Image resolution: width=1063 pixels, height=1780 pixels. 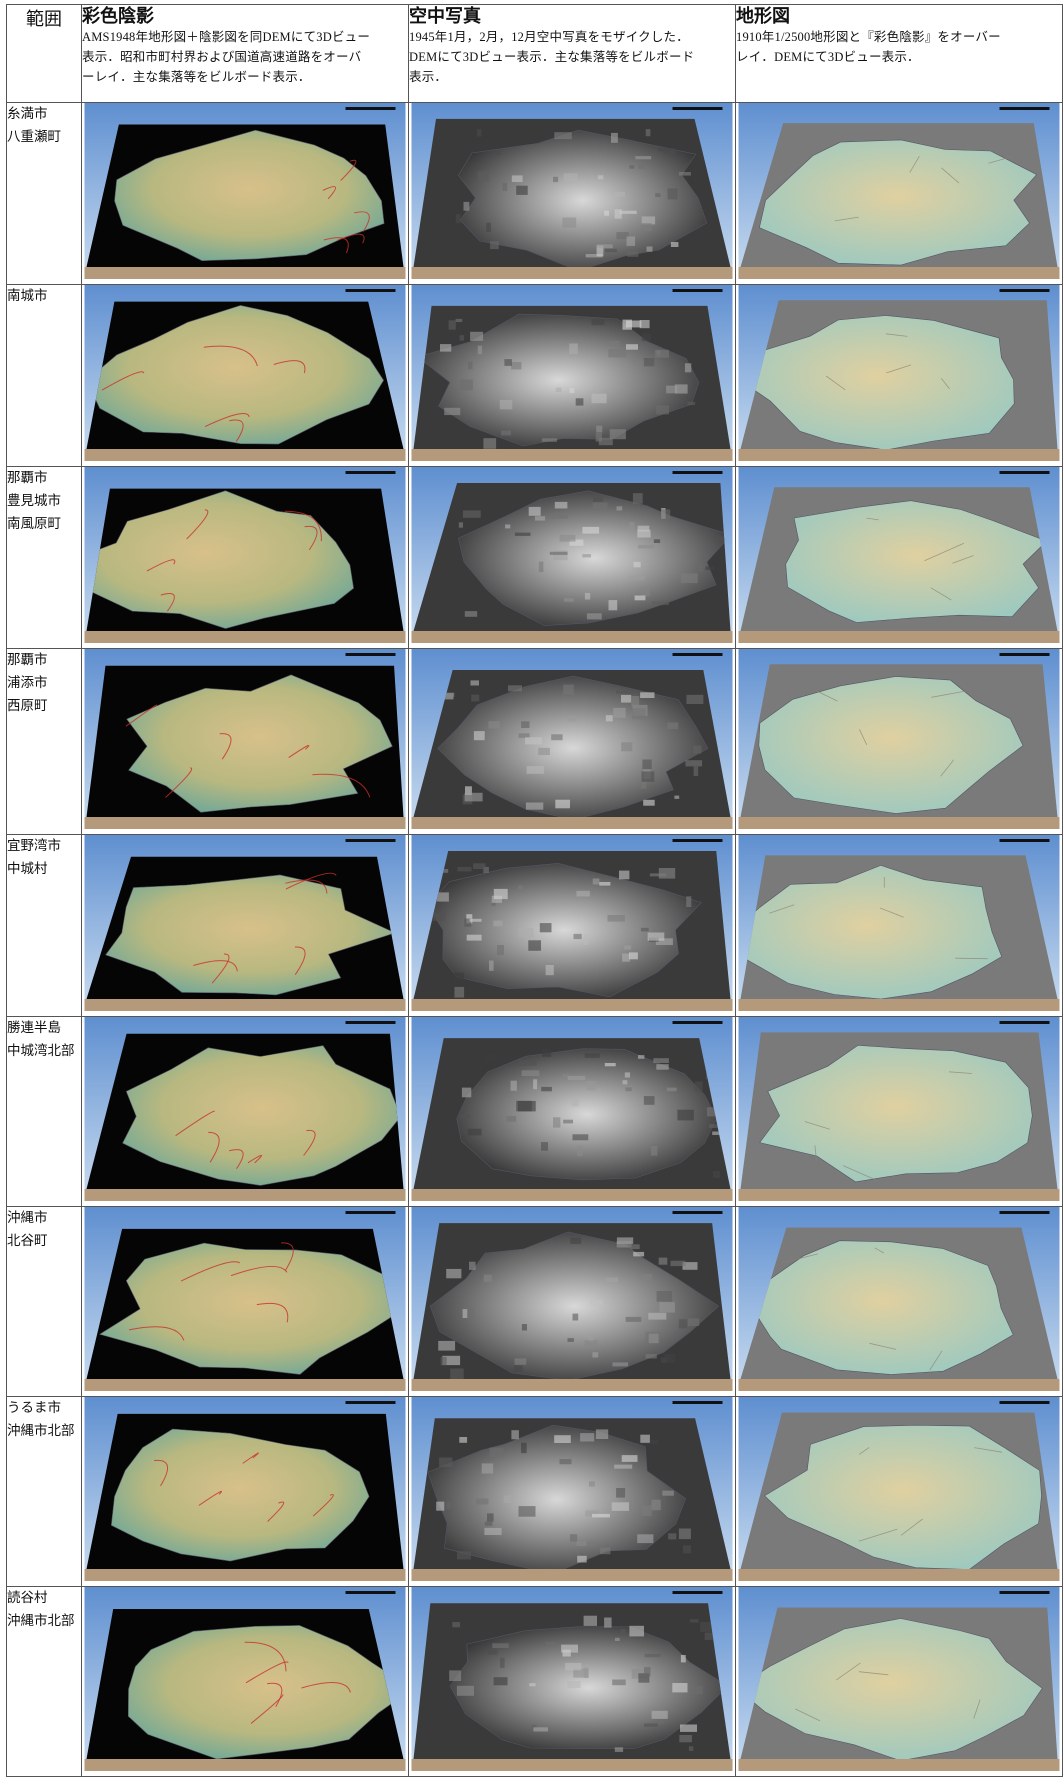 What do you see at coordinates (44, 1111) in the screenshot?
I see `area-cell: 勝連半島 中城湾北部` at bounding box center [44, 1111].